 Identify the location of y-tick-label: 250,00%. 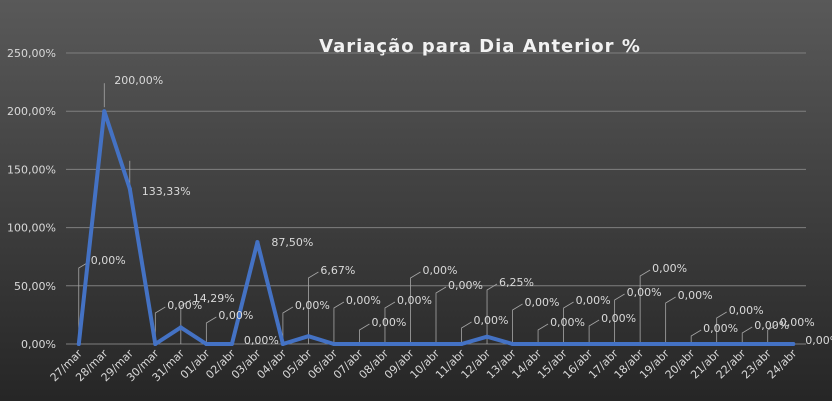
(31, 53).